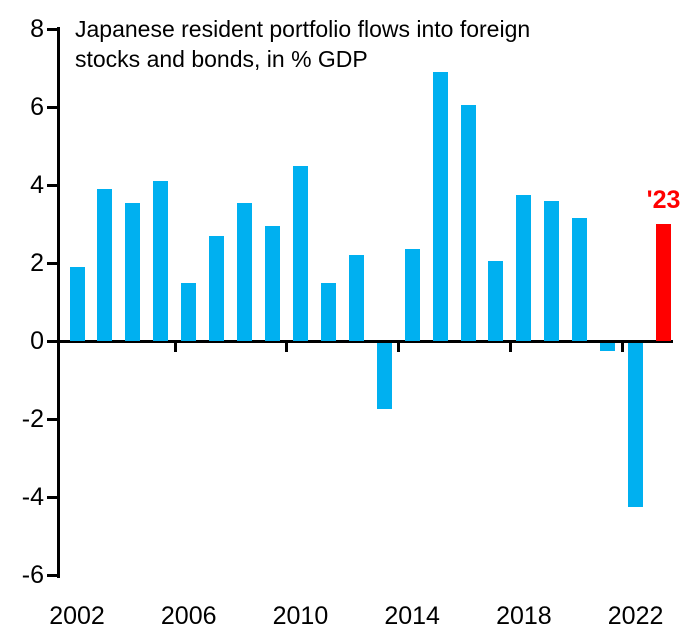 The image size is (690, 642). I want to click on bar-2005, so click(161, 261).